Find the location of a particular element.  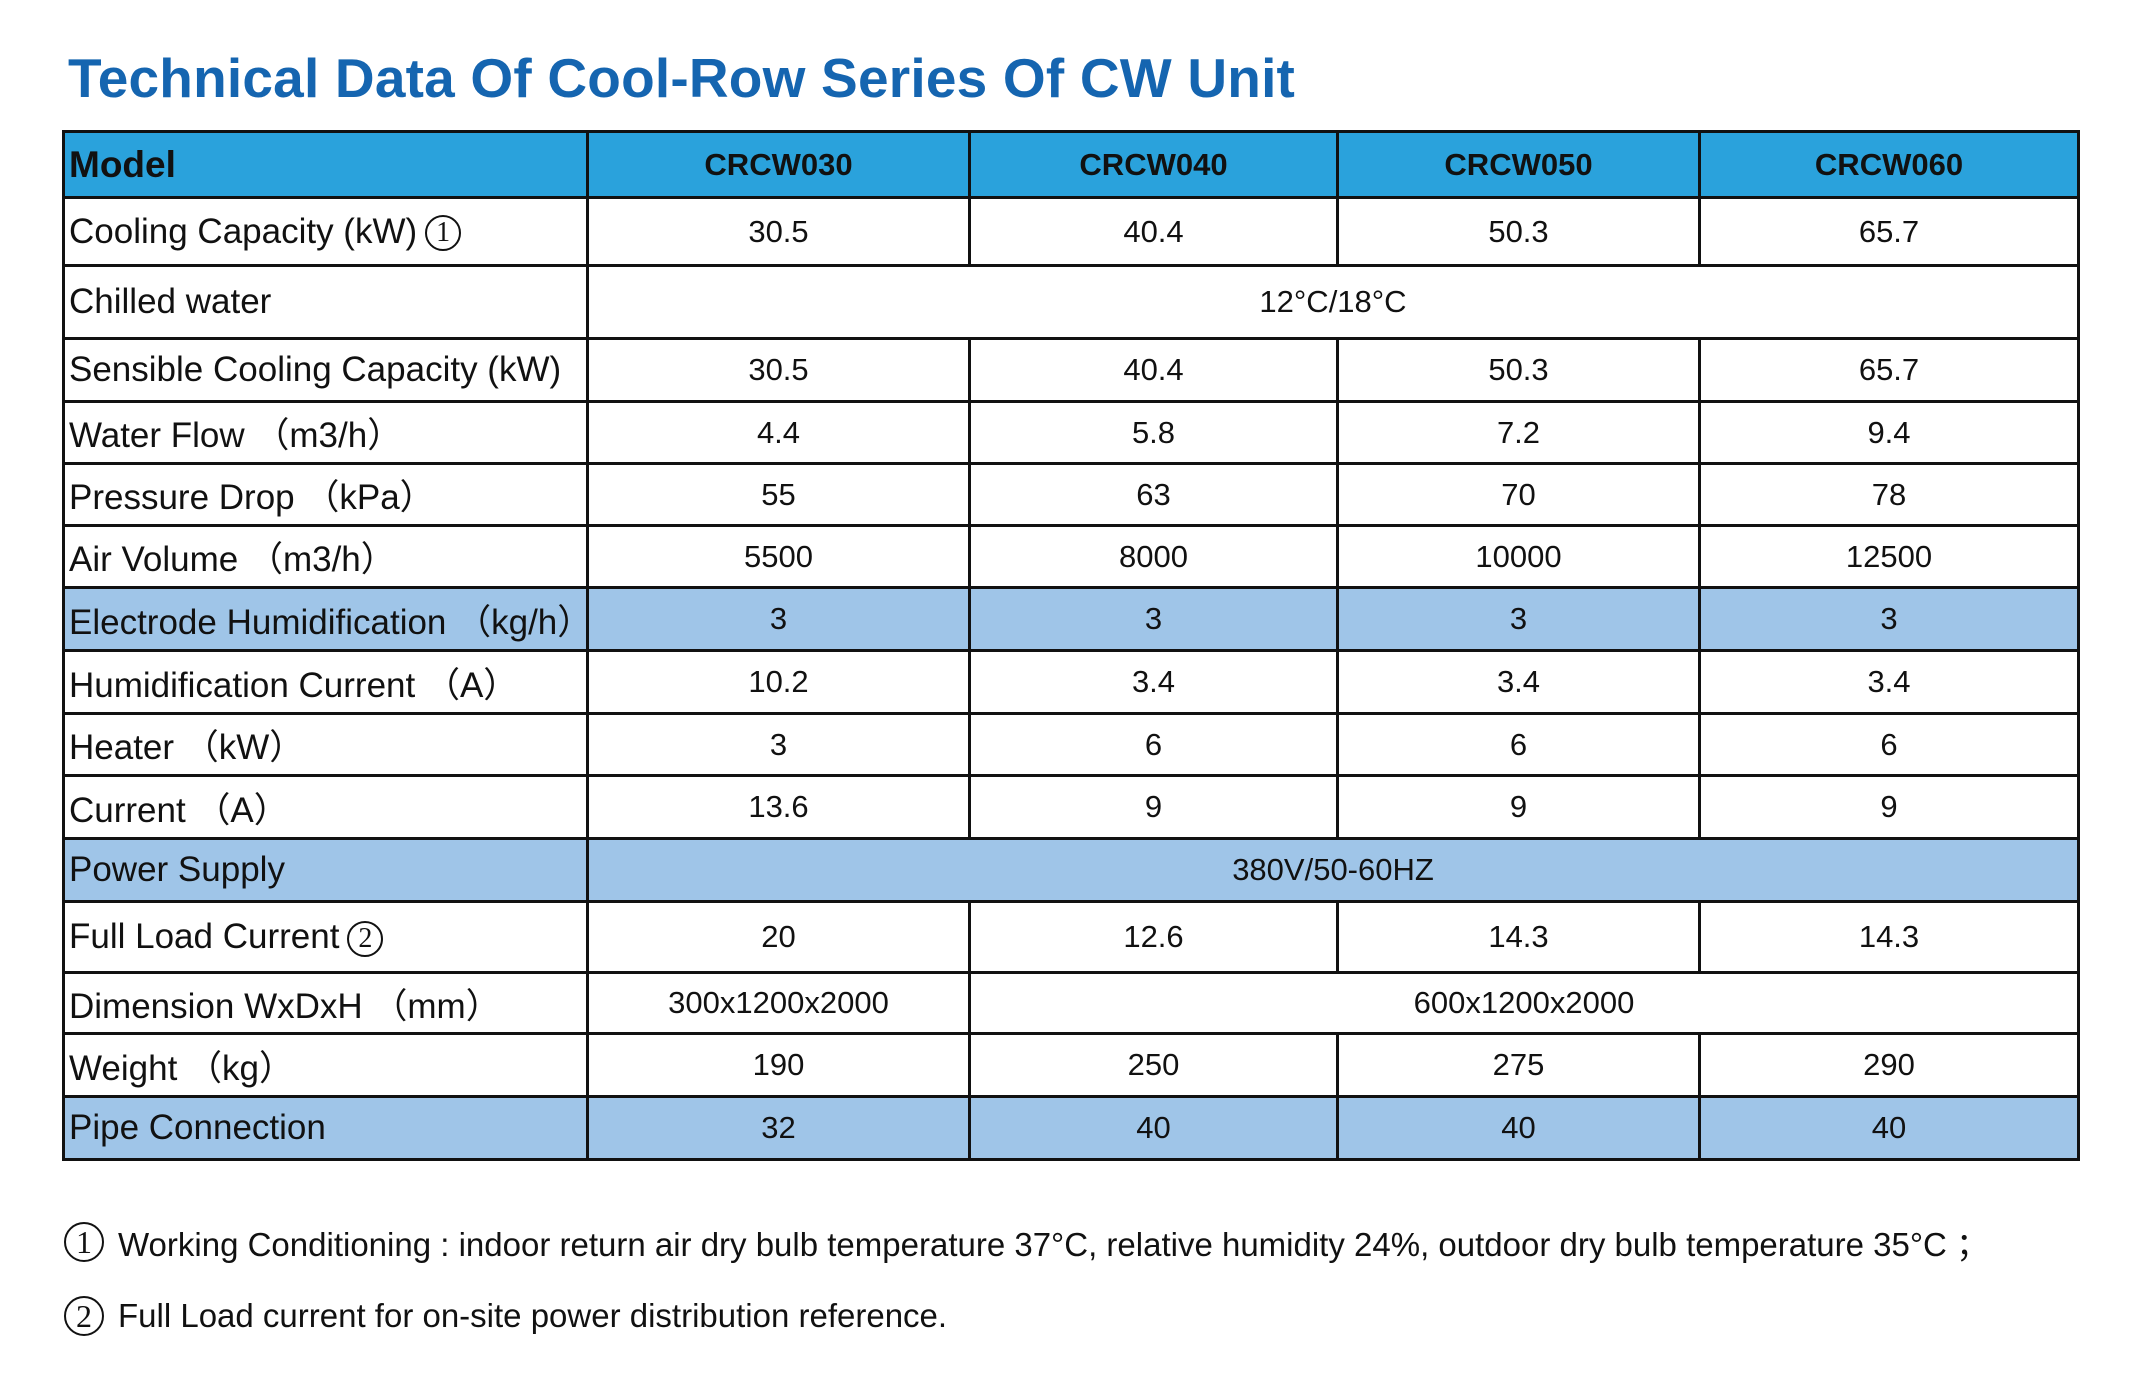

row-heater: Heater （kW） 3 6 6 6 is located at coordinates (1071, 744).